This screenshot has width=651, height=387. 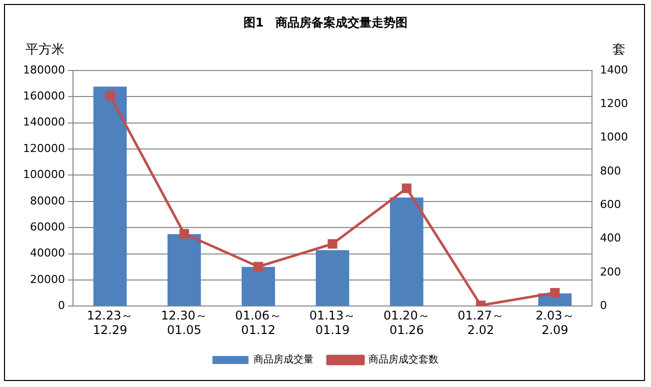 What do you see at coordinates (184, 322) in the screenshot?
I see `x-tick-label: 12.30～ 01.05` at bounding box center [184, 322].